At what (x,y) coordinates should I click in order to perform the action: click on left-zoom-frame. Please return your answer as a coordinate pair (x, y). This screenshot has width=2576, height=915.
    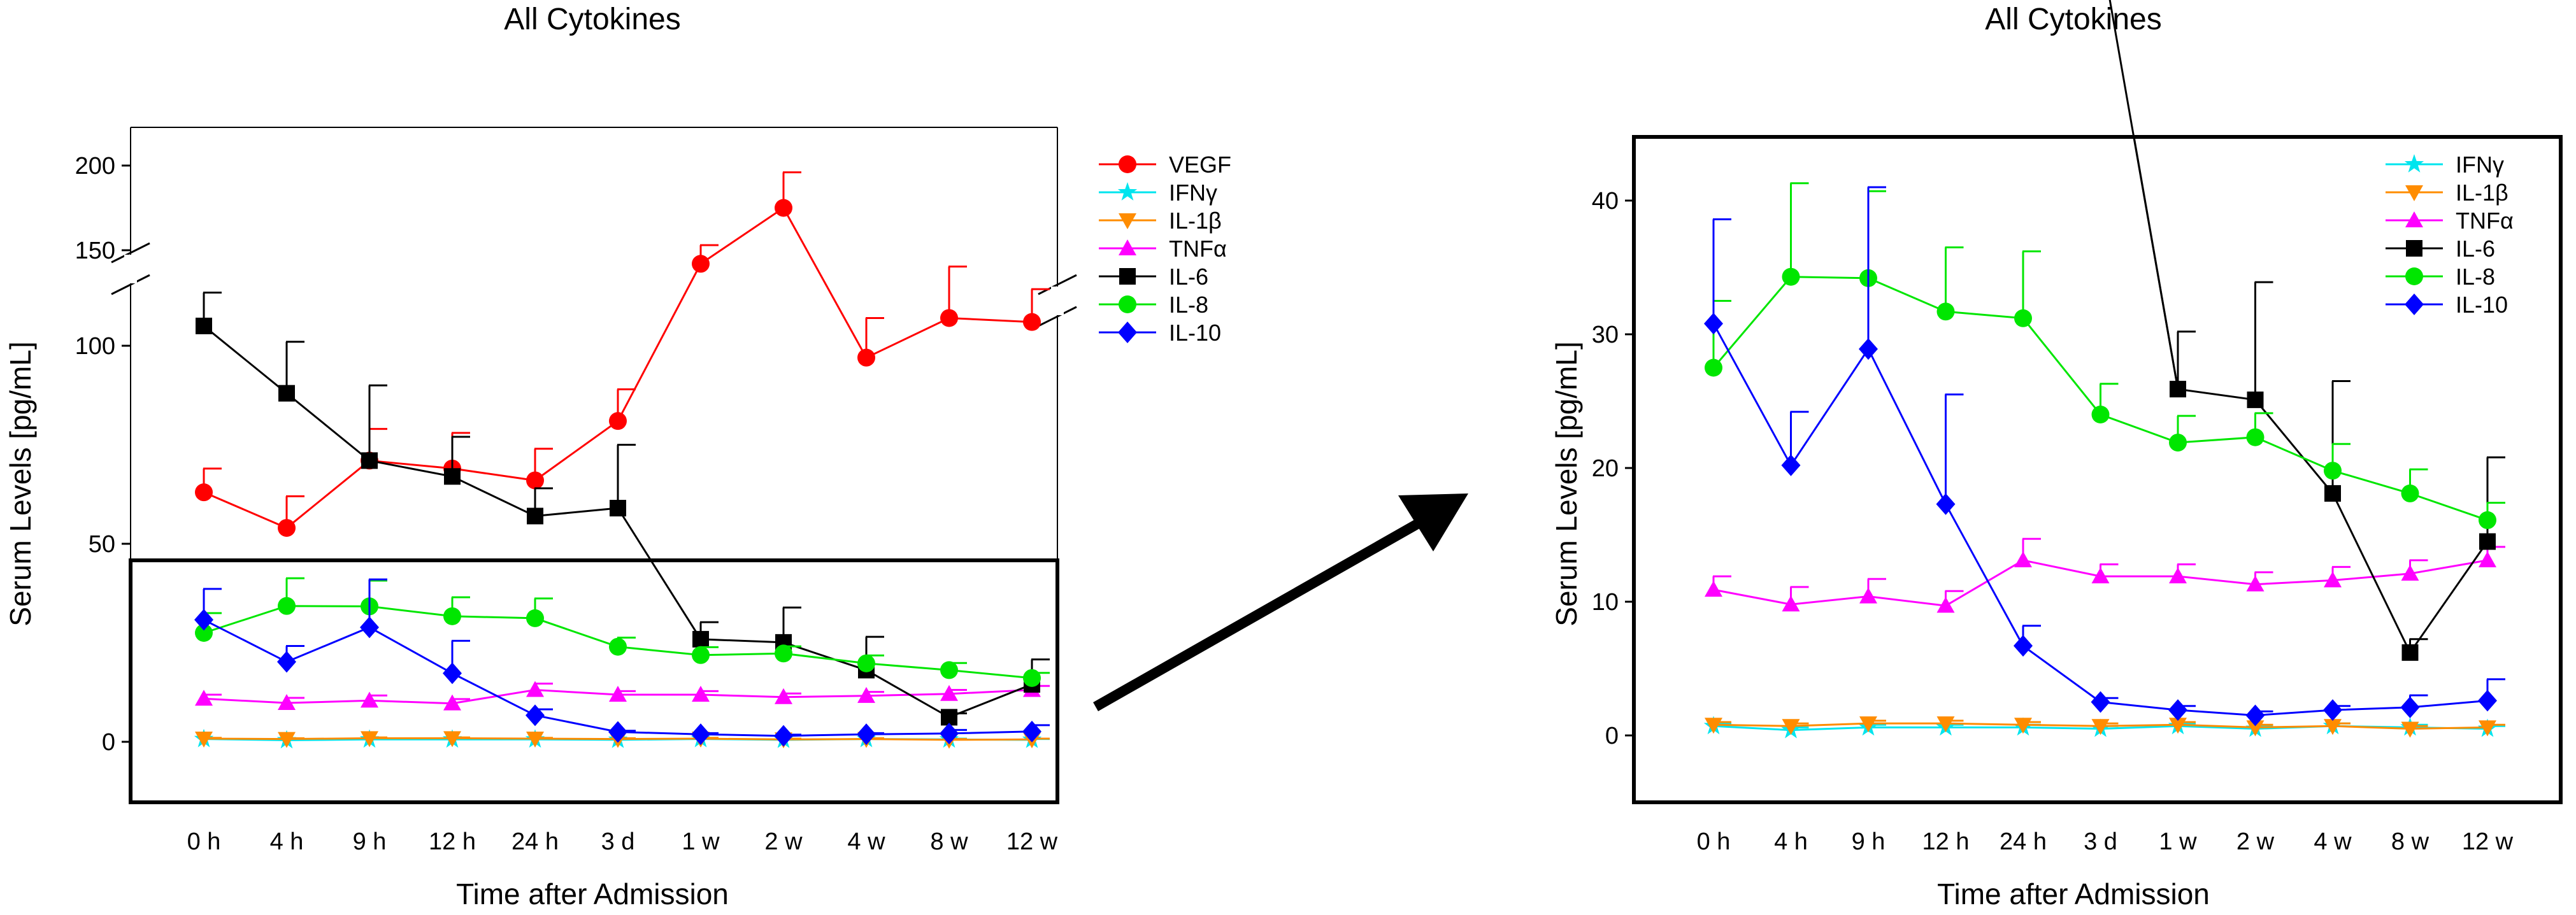
    Looking at the image, I should click on (594, 681).